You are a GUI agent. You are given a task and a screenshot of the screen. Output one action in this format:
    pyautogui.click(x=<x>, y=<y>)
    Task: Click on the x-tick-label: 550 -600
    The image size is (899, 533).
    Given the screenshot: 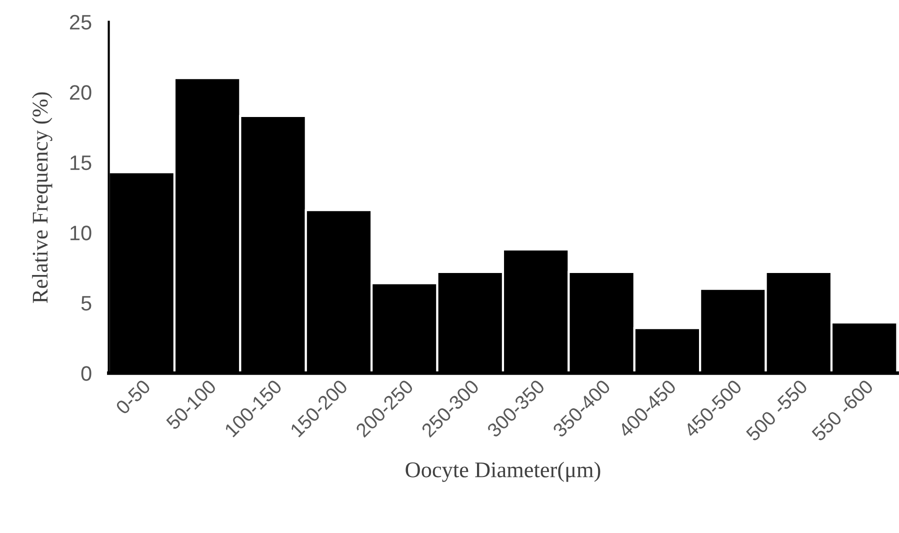 What is the action you would take?
    pyautogui.click(x=842, y=410)
    